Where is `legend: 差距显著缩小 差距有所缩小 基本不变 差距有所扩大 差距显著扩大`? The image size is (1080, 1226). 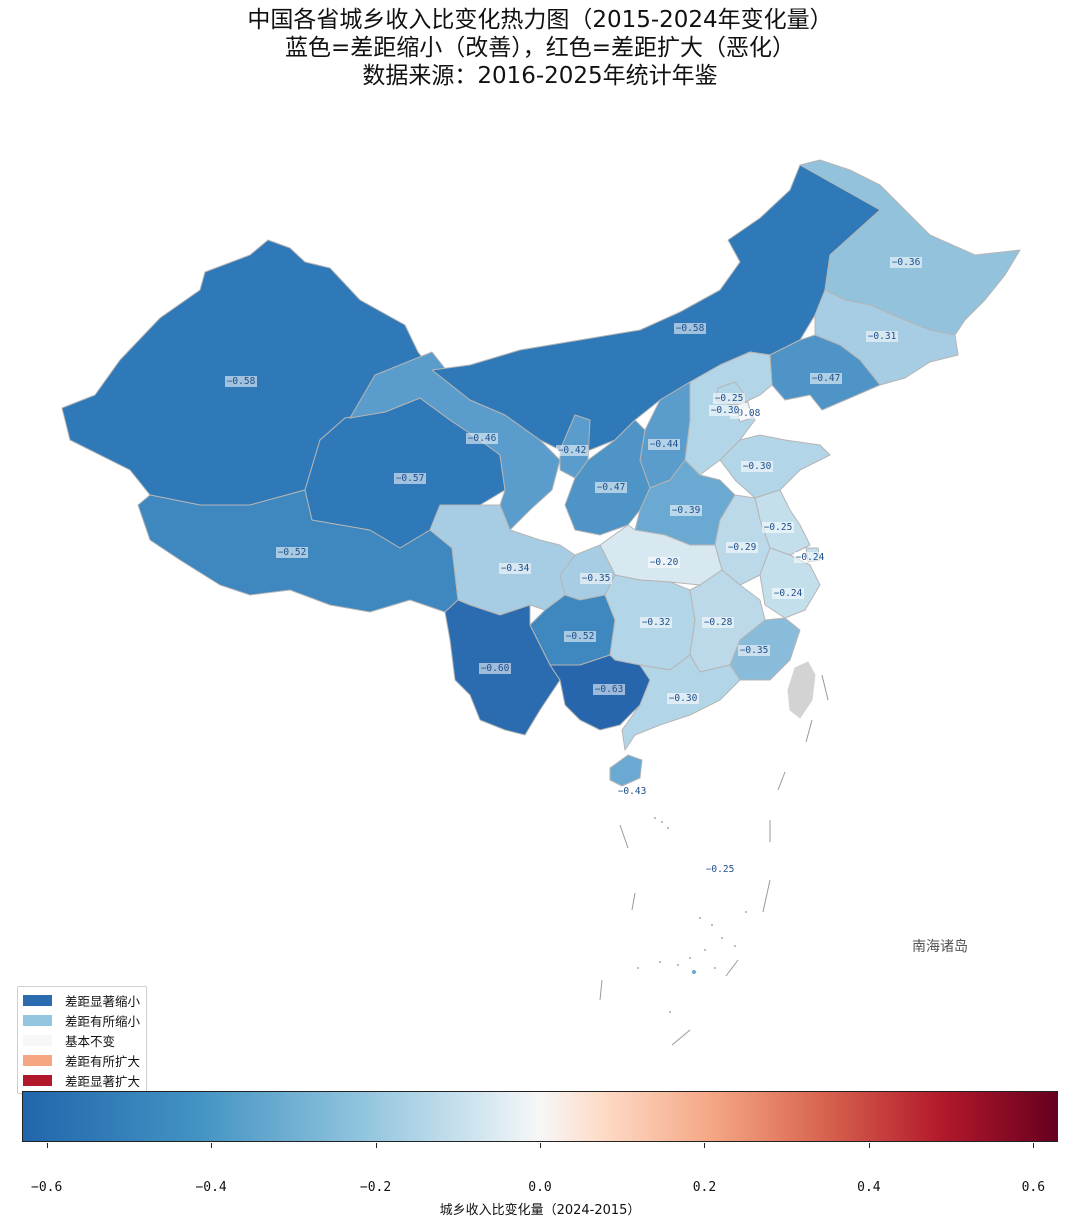
legend: 差距显著缩小 差距有所缩小 基本不变 差距有所扩大 差距显著扩大 is located at coordinates (82, 1040).